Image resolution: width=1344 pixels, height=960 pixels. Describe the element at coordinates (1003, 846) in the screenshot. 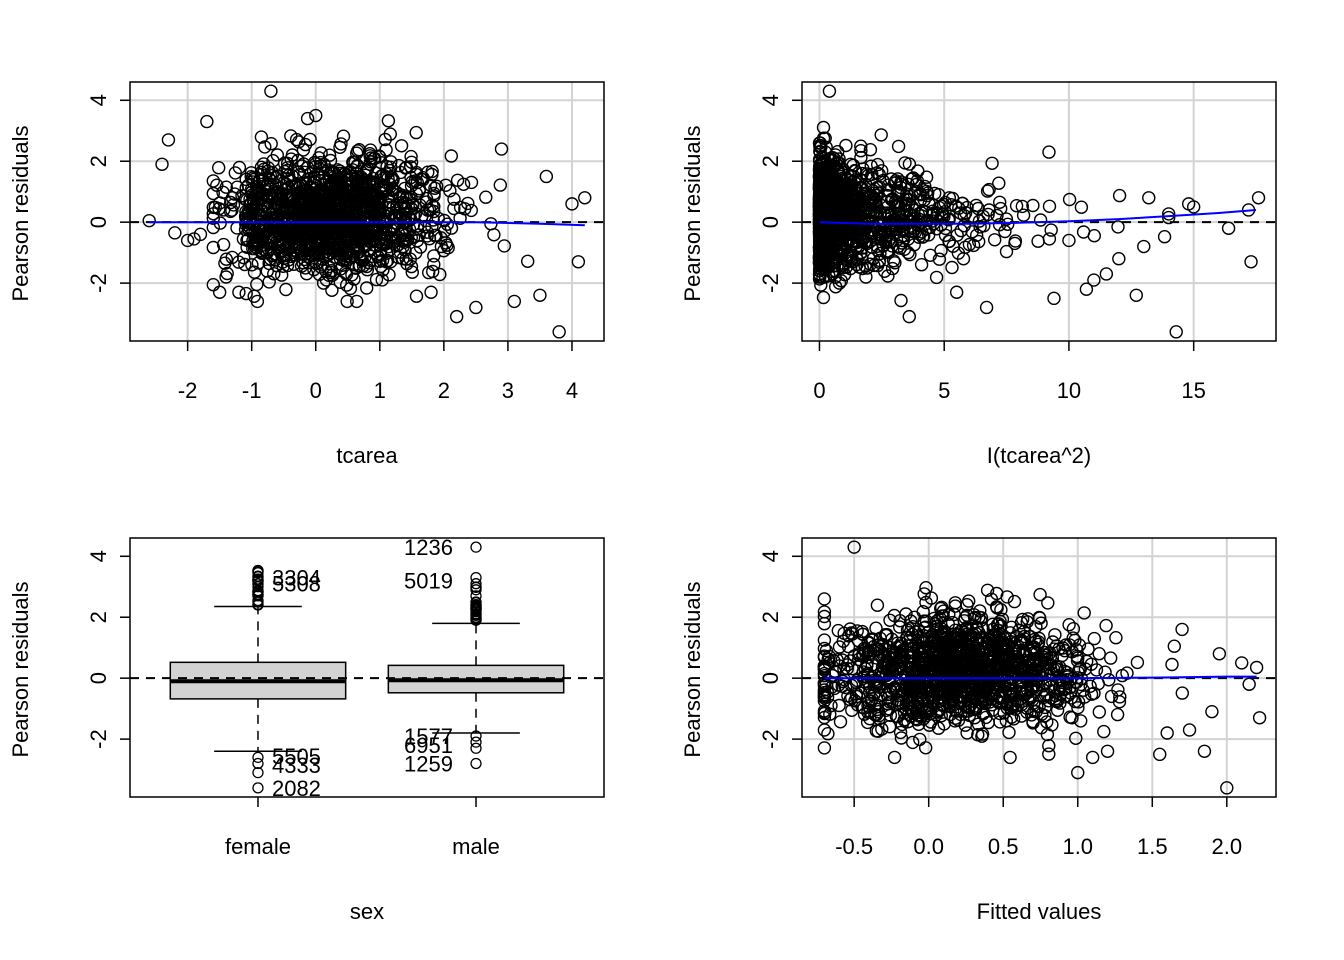

I see `x-tick-label: 0.5` at that location.